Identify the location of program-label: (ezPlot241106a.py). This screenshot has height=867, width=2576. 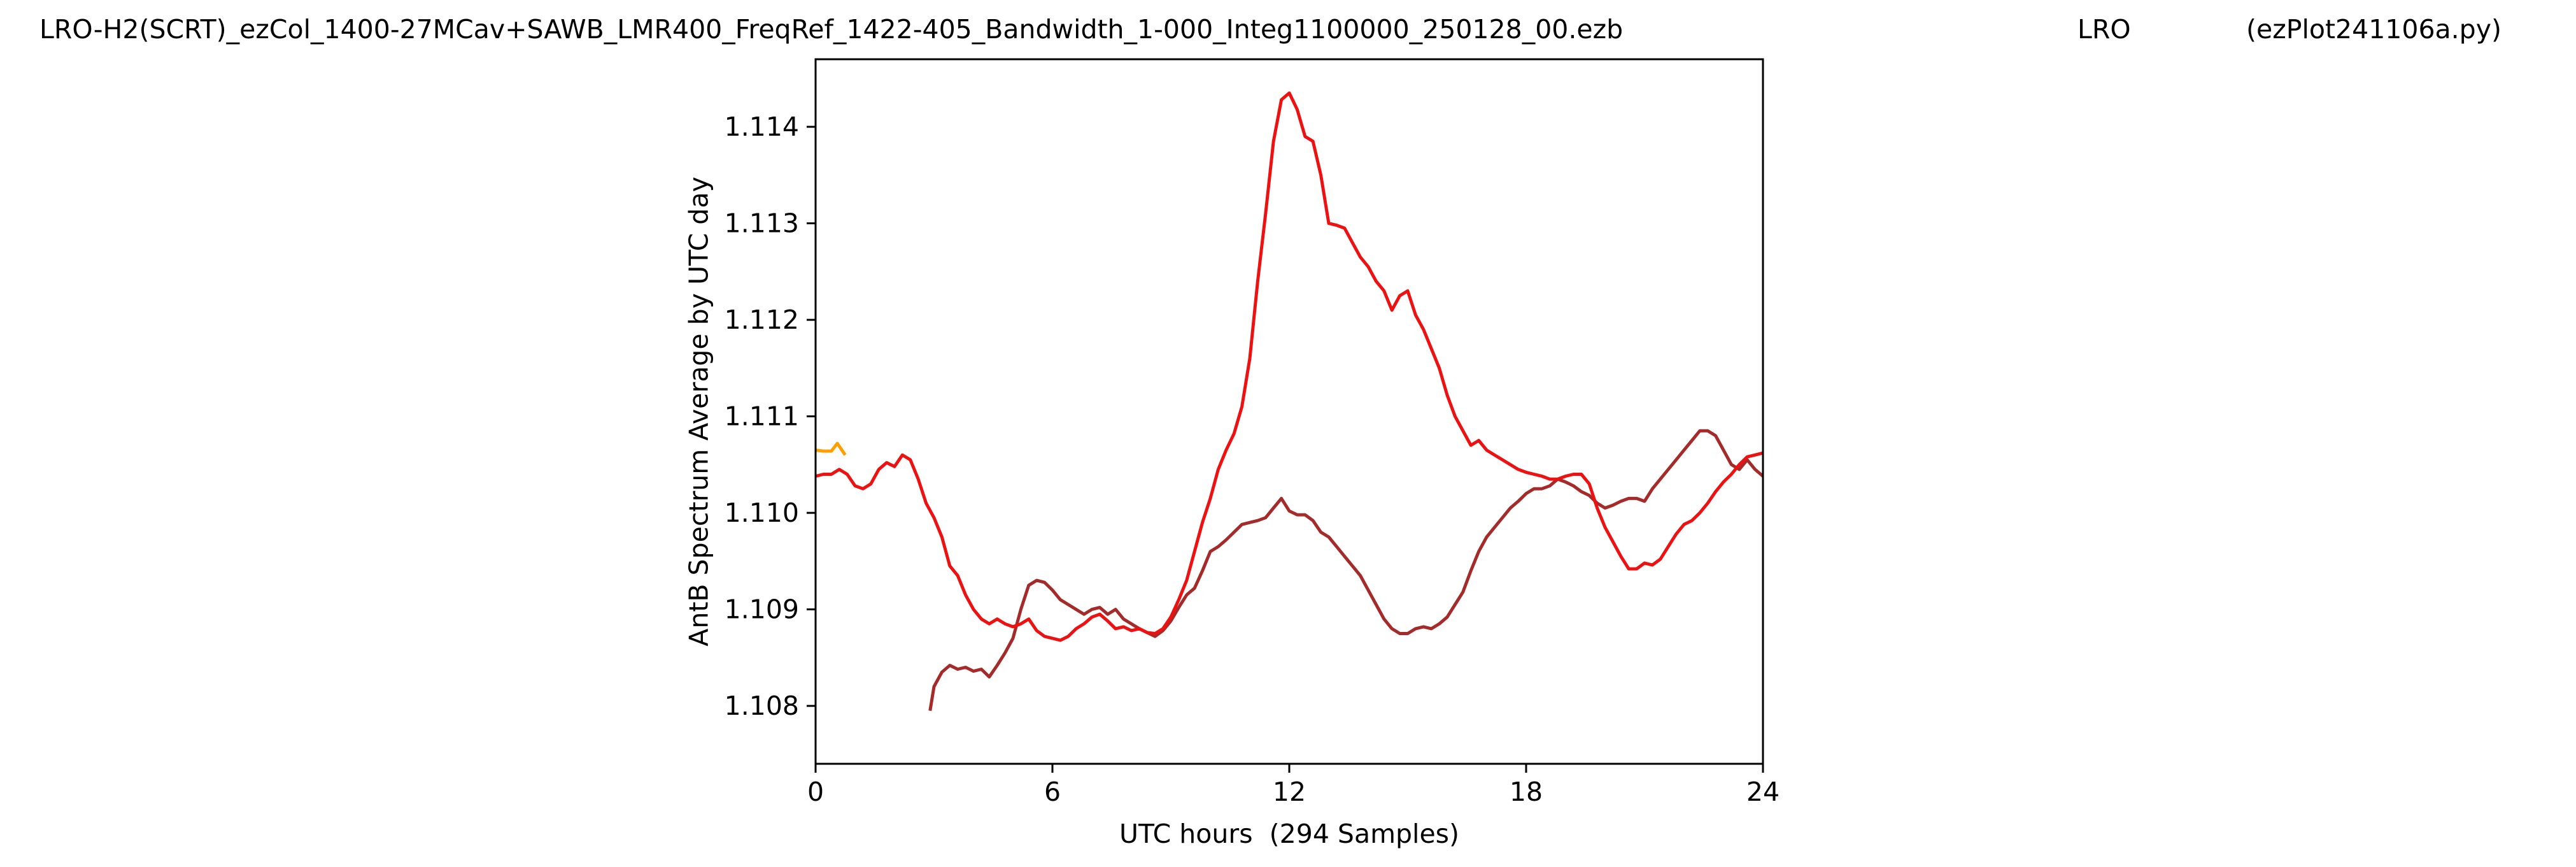
(2374, 29).